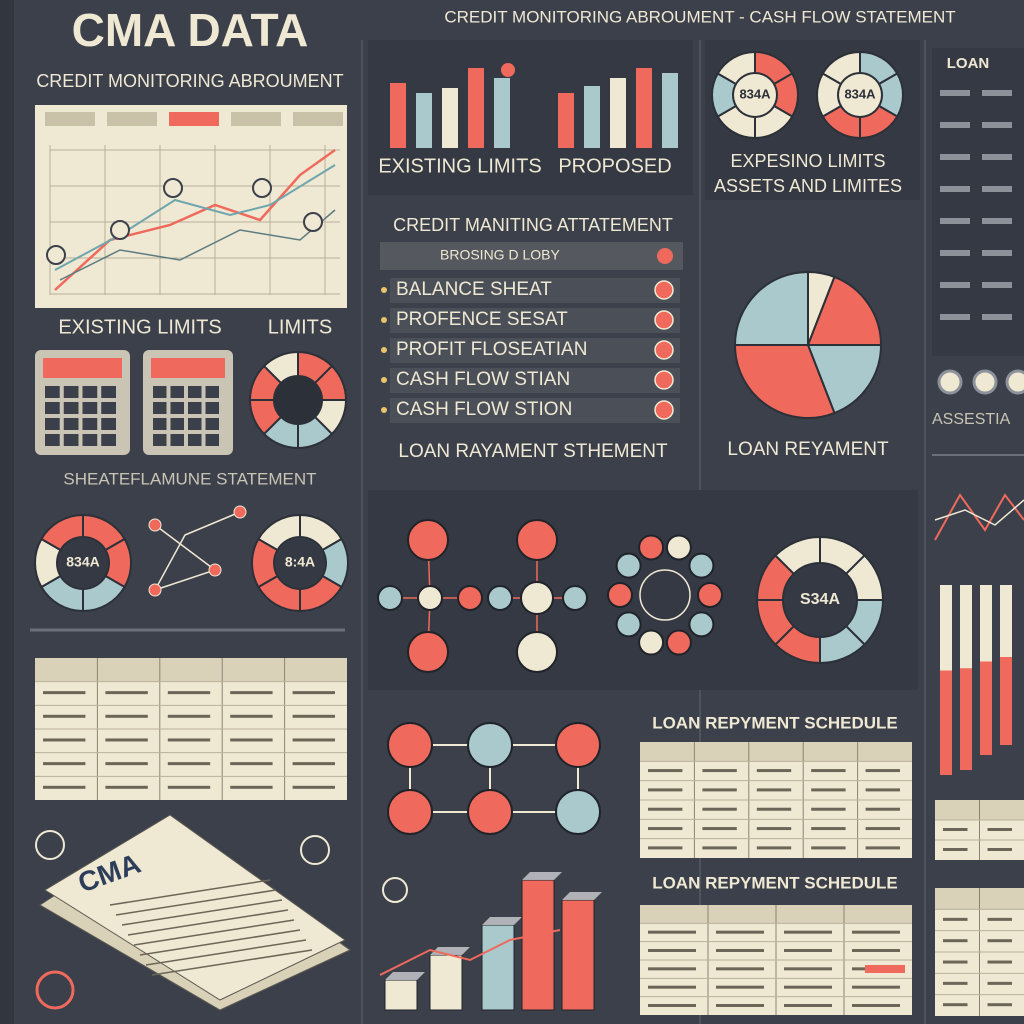  Describe the element at coordinates (533, 451) in the screenshot. I see `label: LOAN RAYAMENT STHEMENT` at that location.